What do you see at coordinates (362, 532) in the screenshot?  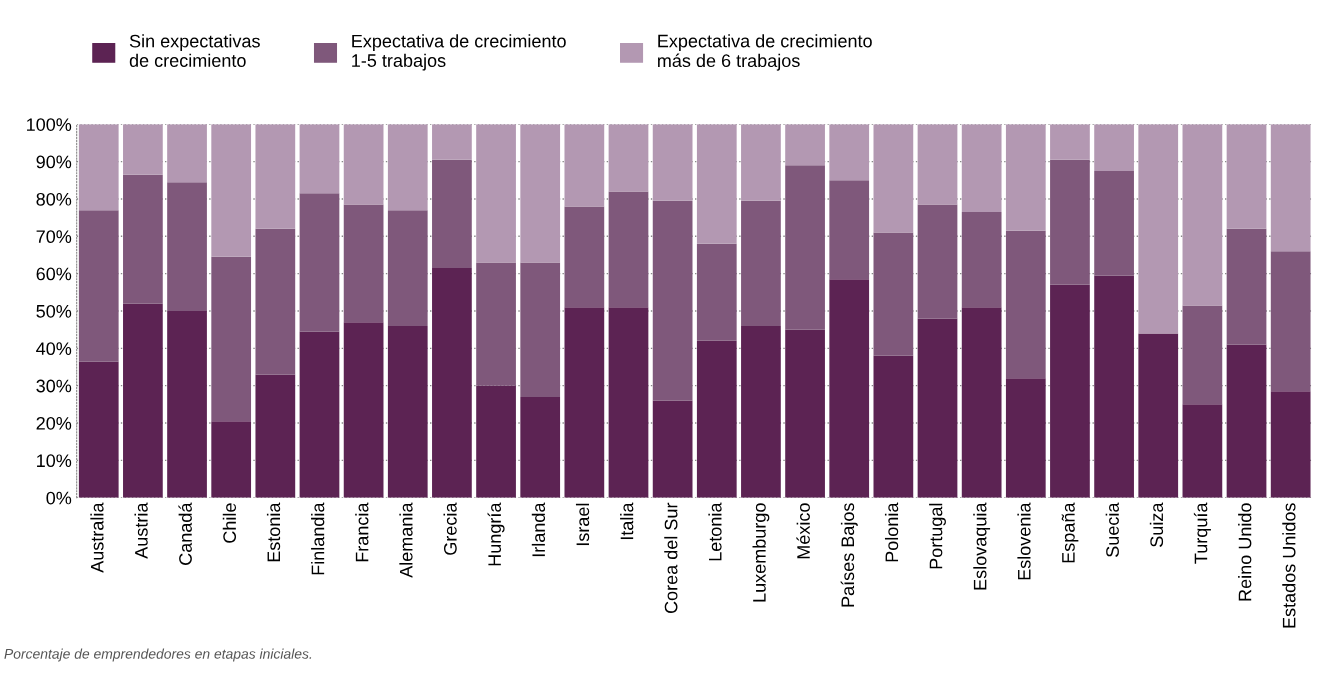 I see `x-tick-label: Francia` at bounding box center [362, 532].